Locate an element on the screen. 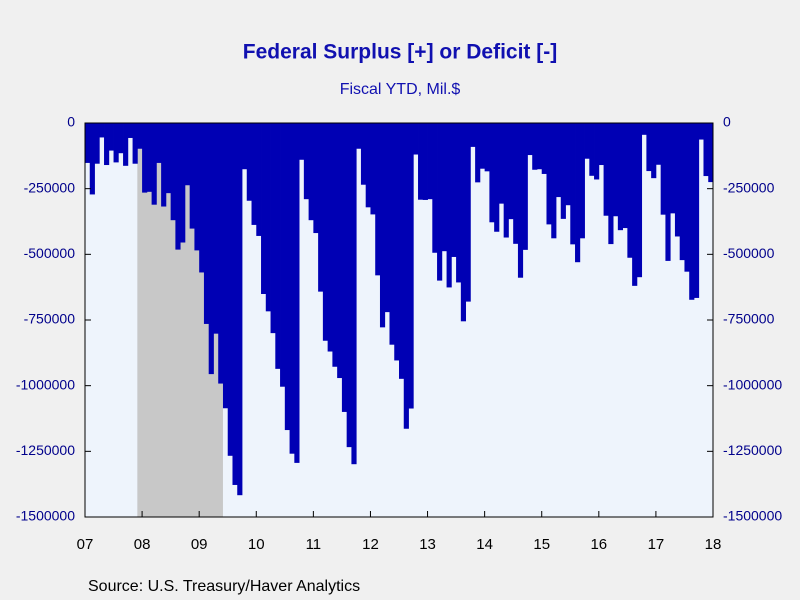 The height and width of the screenshot is (600, 800). x-tick-label: 16 is located at coordinates (598, 544).